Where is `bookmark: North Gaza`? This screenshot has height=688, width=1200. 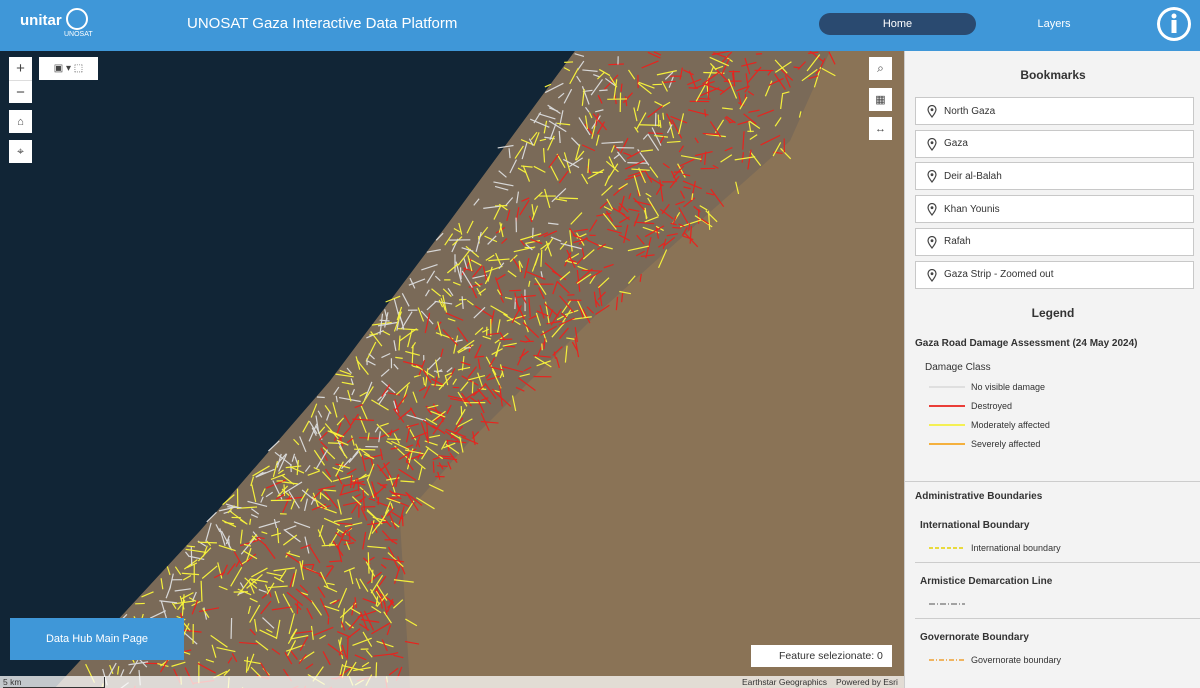 bookmark: North Gaza is located at coordinates (1054, 111).